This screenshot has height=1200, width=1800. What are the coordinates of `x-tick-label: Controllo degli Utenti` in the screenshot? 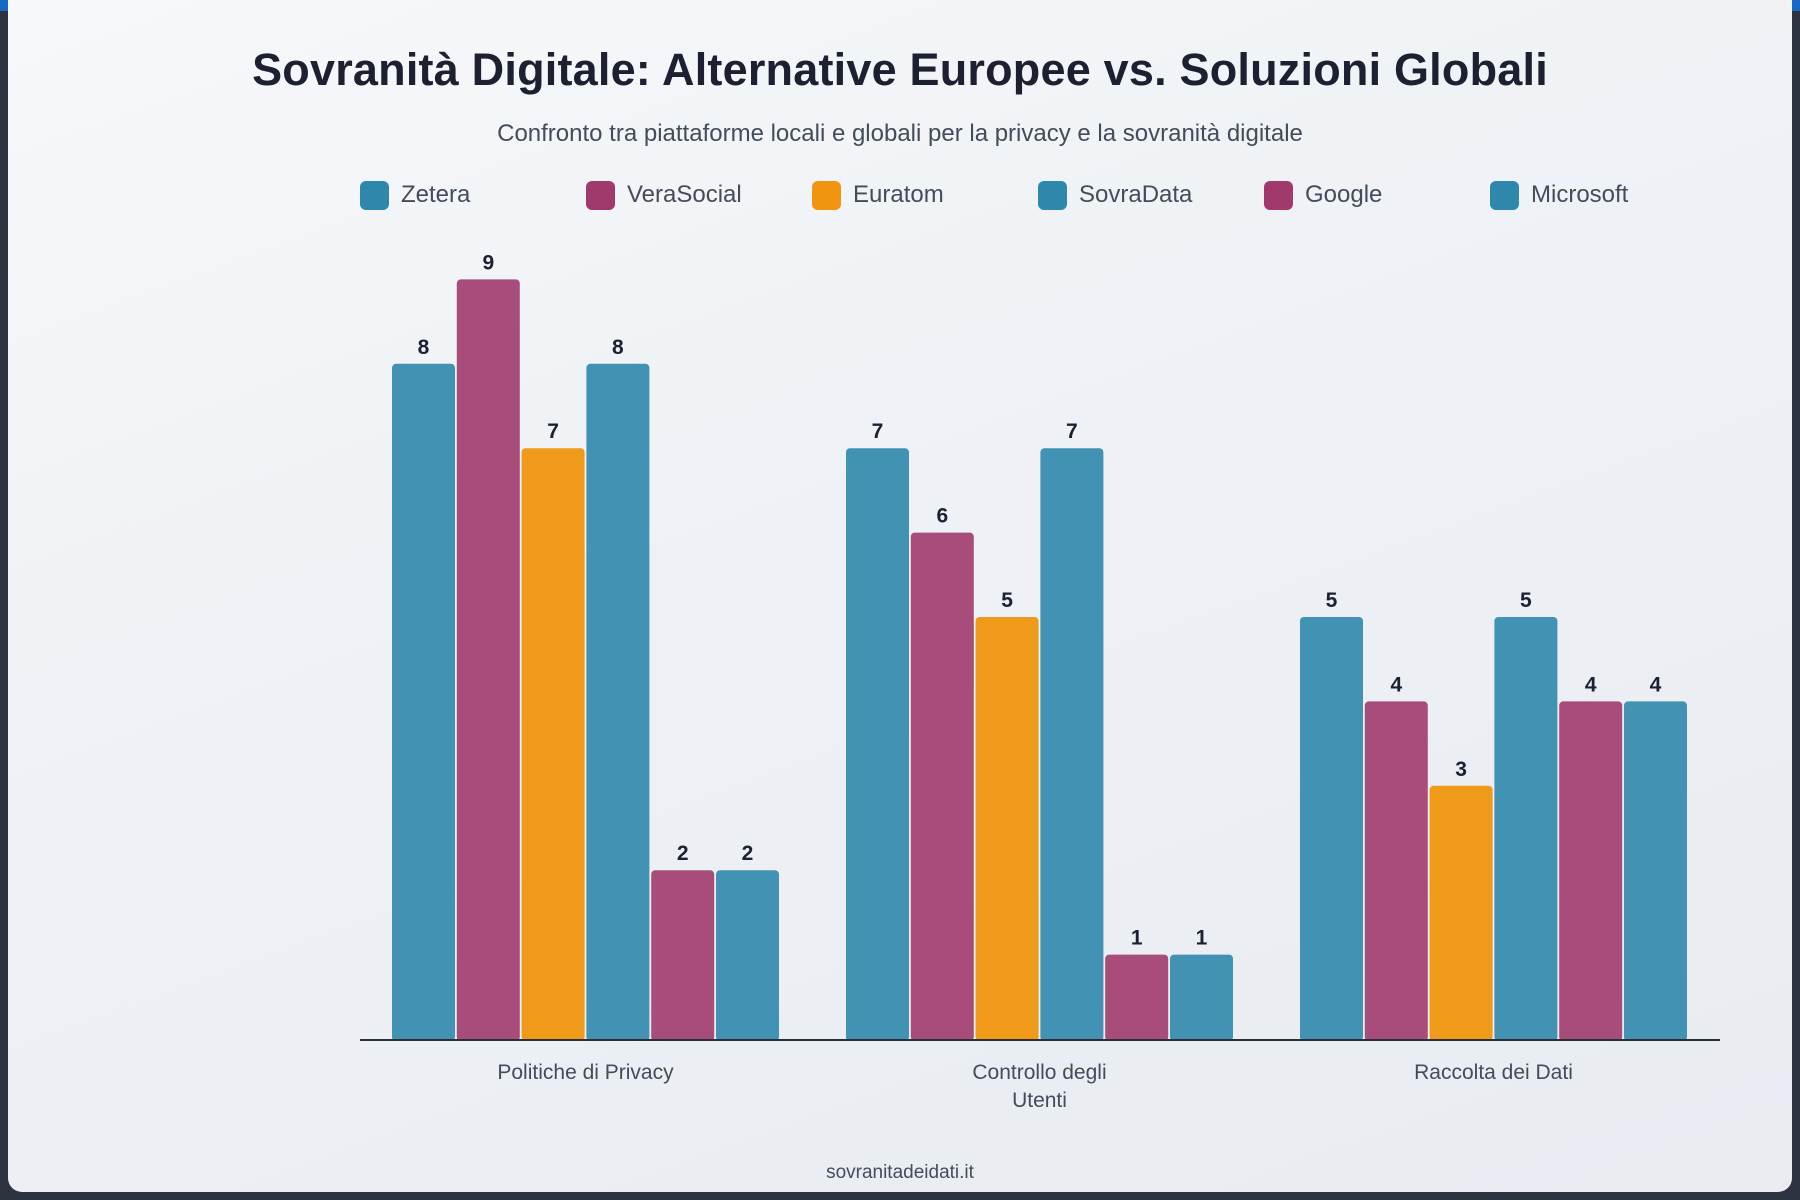 It's located at (1039, 1086).